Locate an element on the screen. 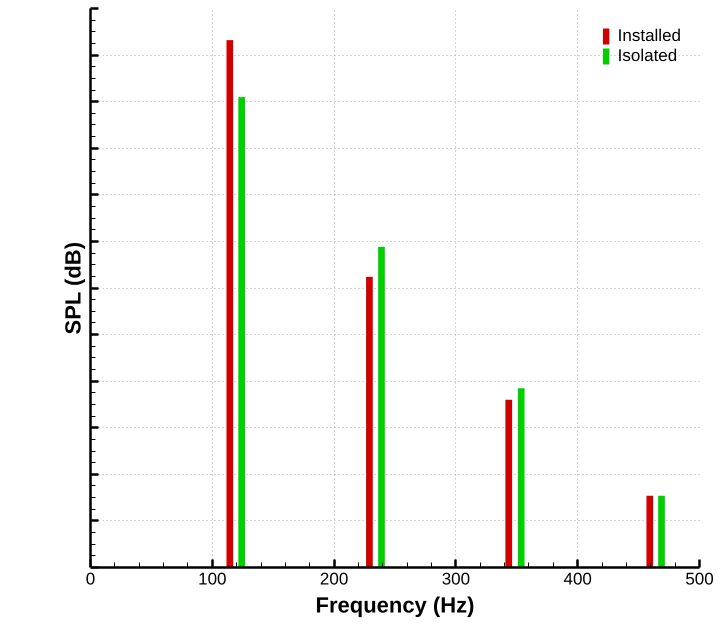  x-tick-label: 100 is located at coordinates (212, 579).